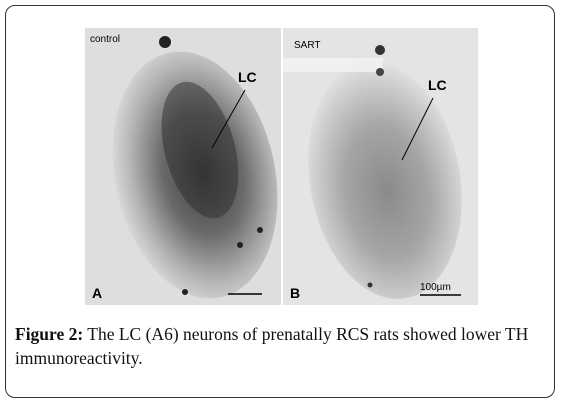 This screenshot has width=562, height=406. Describe the element at coordinates (49, 334) in the screenshot. I see `caption-label: Figure 2:` at that location.